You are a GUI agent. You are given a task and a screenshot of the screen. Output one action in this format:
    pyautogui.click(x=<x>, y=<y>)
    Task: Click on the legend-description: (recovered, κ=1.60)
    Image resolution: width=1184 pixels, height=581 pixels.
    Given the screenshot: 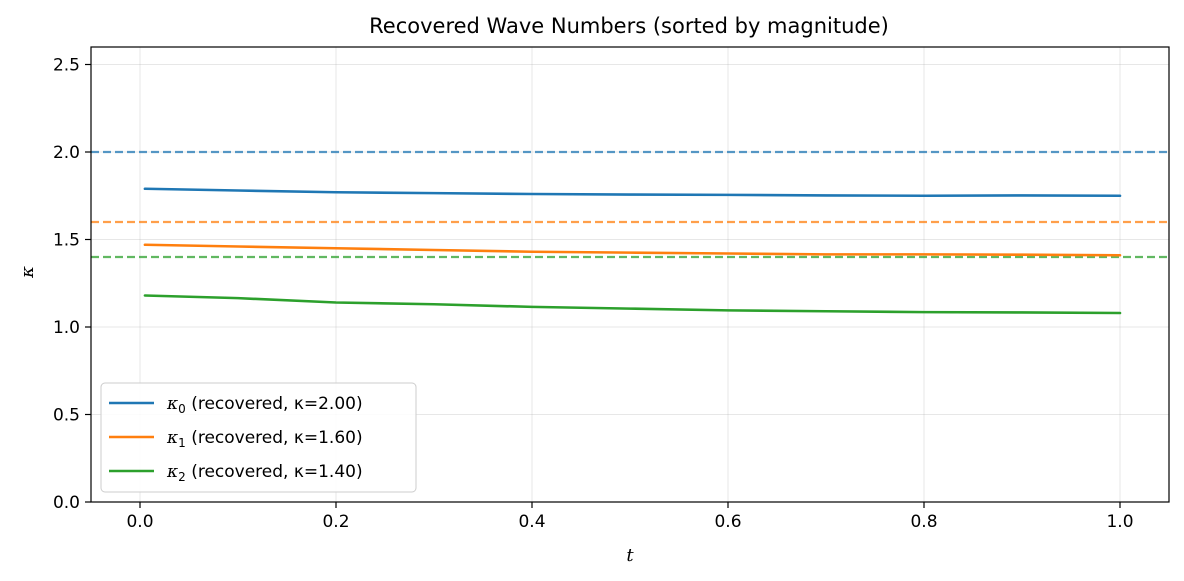 What is the action you would take?
    pyautogui.click(x=274, y=438)
    